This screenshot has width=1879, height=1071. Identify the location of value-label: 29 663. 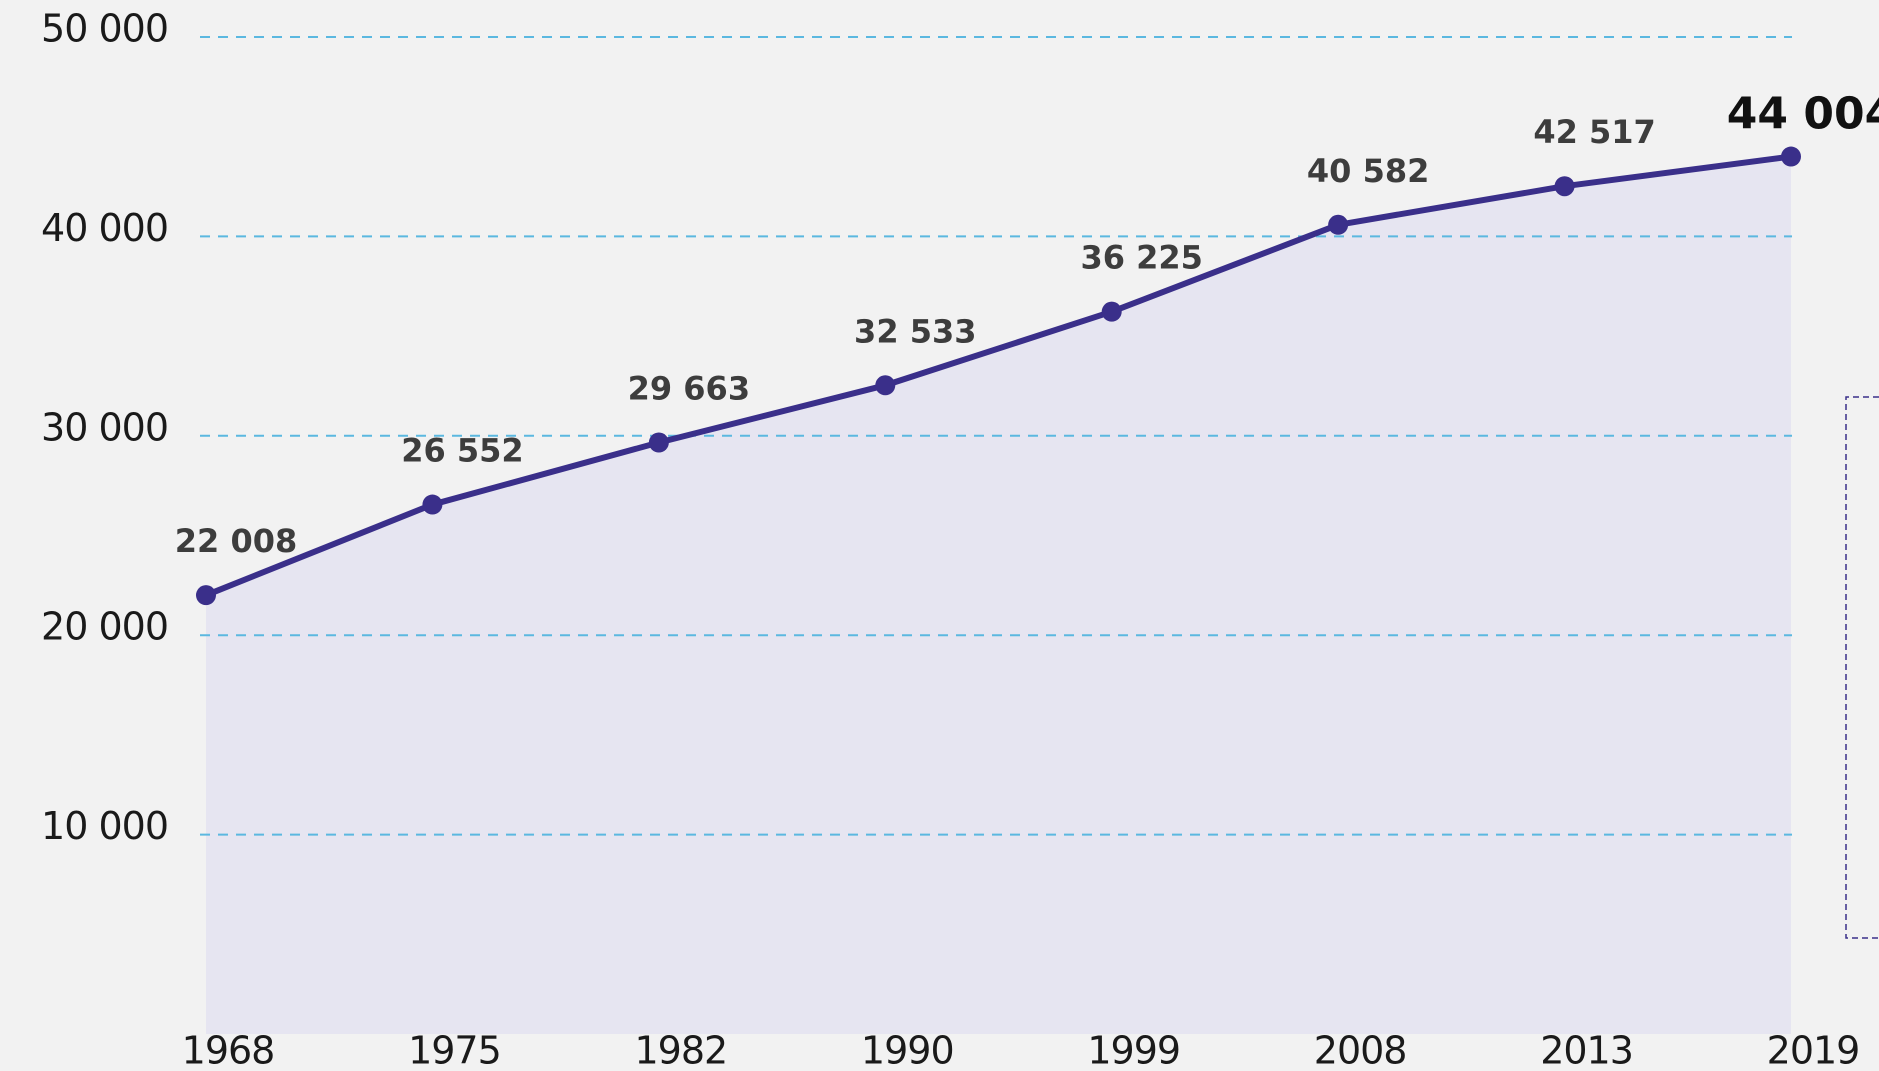
(689, 389).